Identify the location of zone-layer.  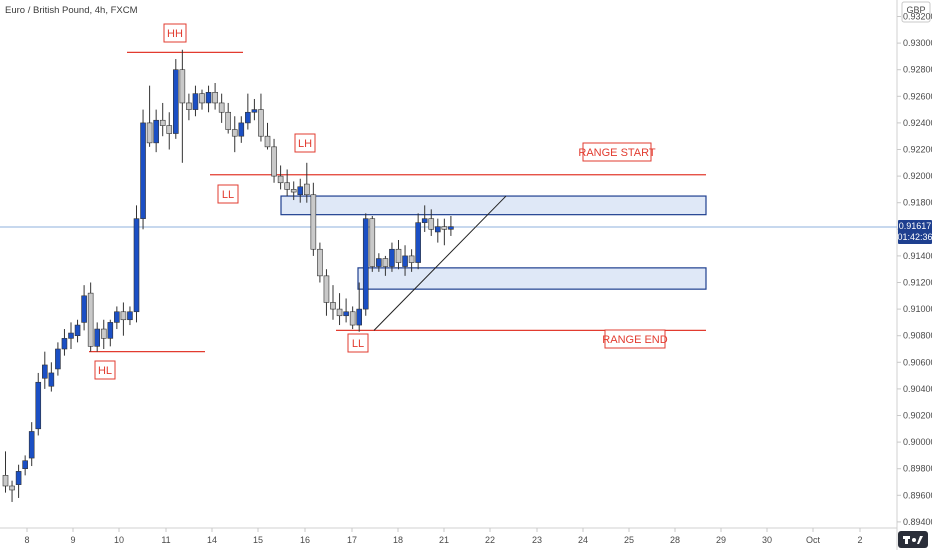
(493, 242).